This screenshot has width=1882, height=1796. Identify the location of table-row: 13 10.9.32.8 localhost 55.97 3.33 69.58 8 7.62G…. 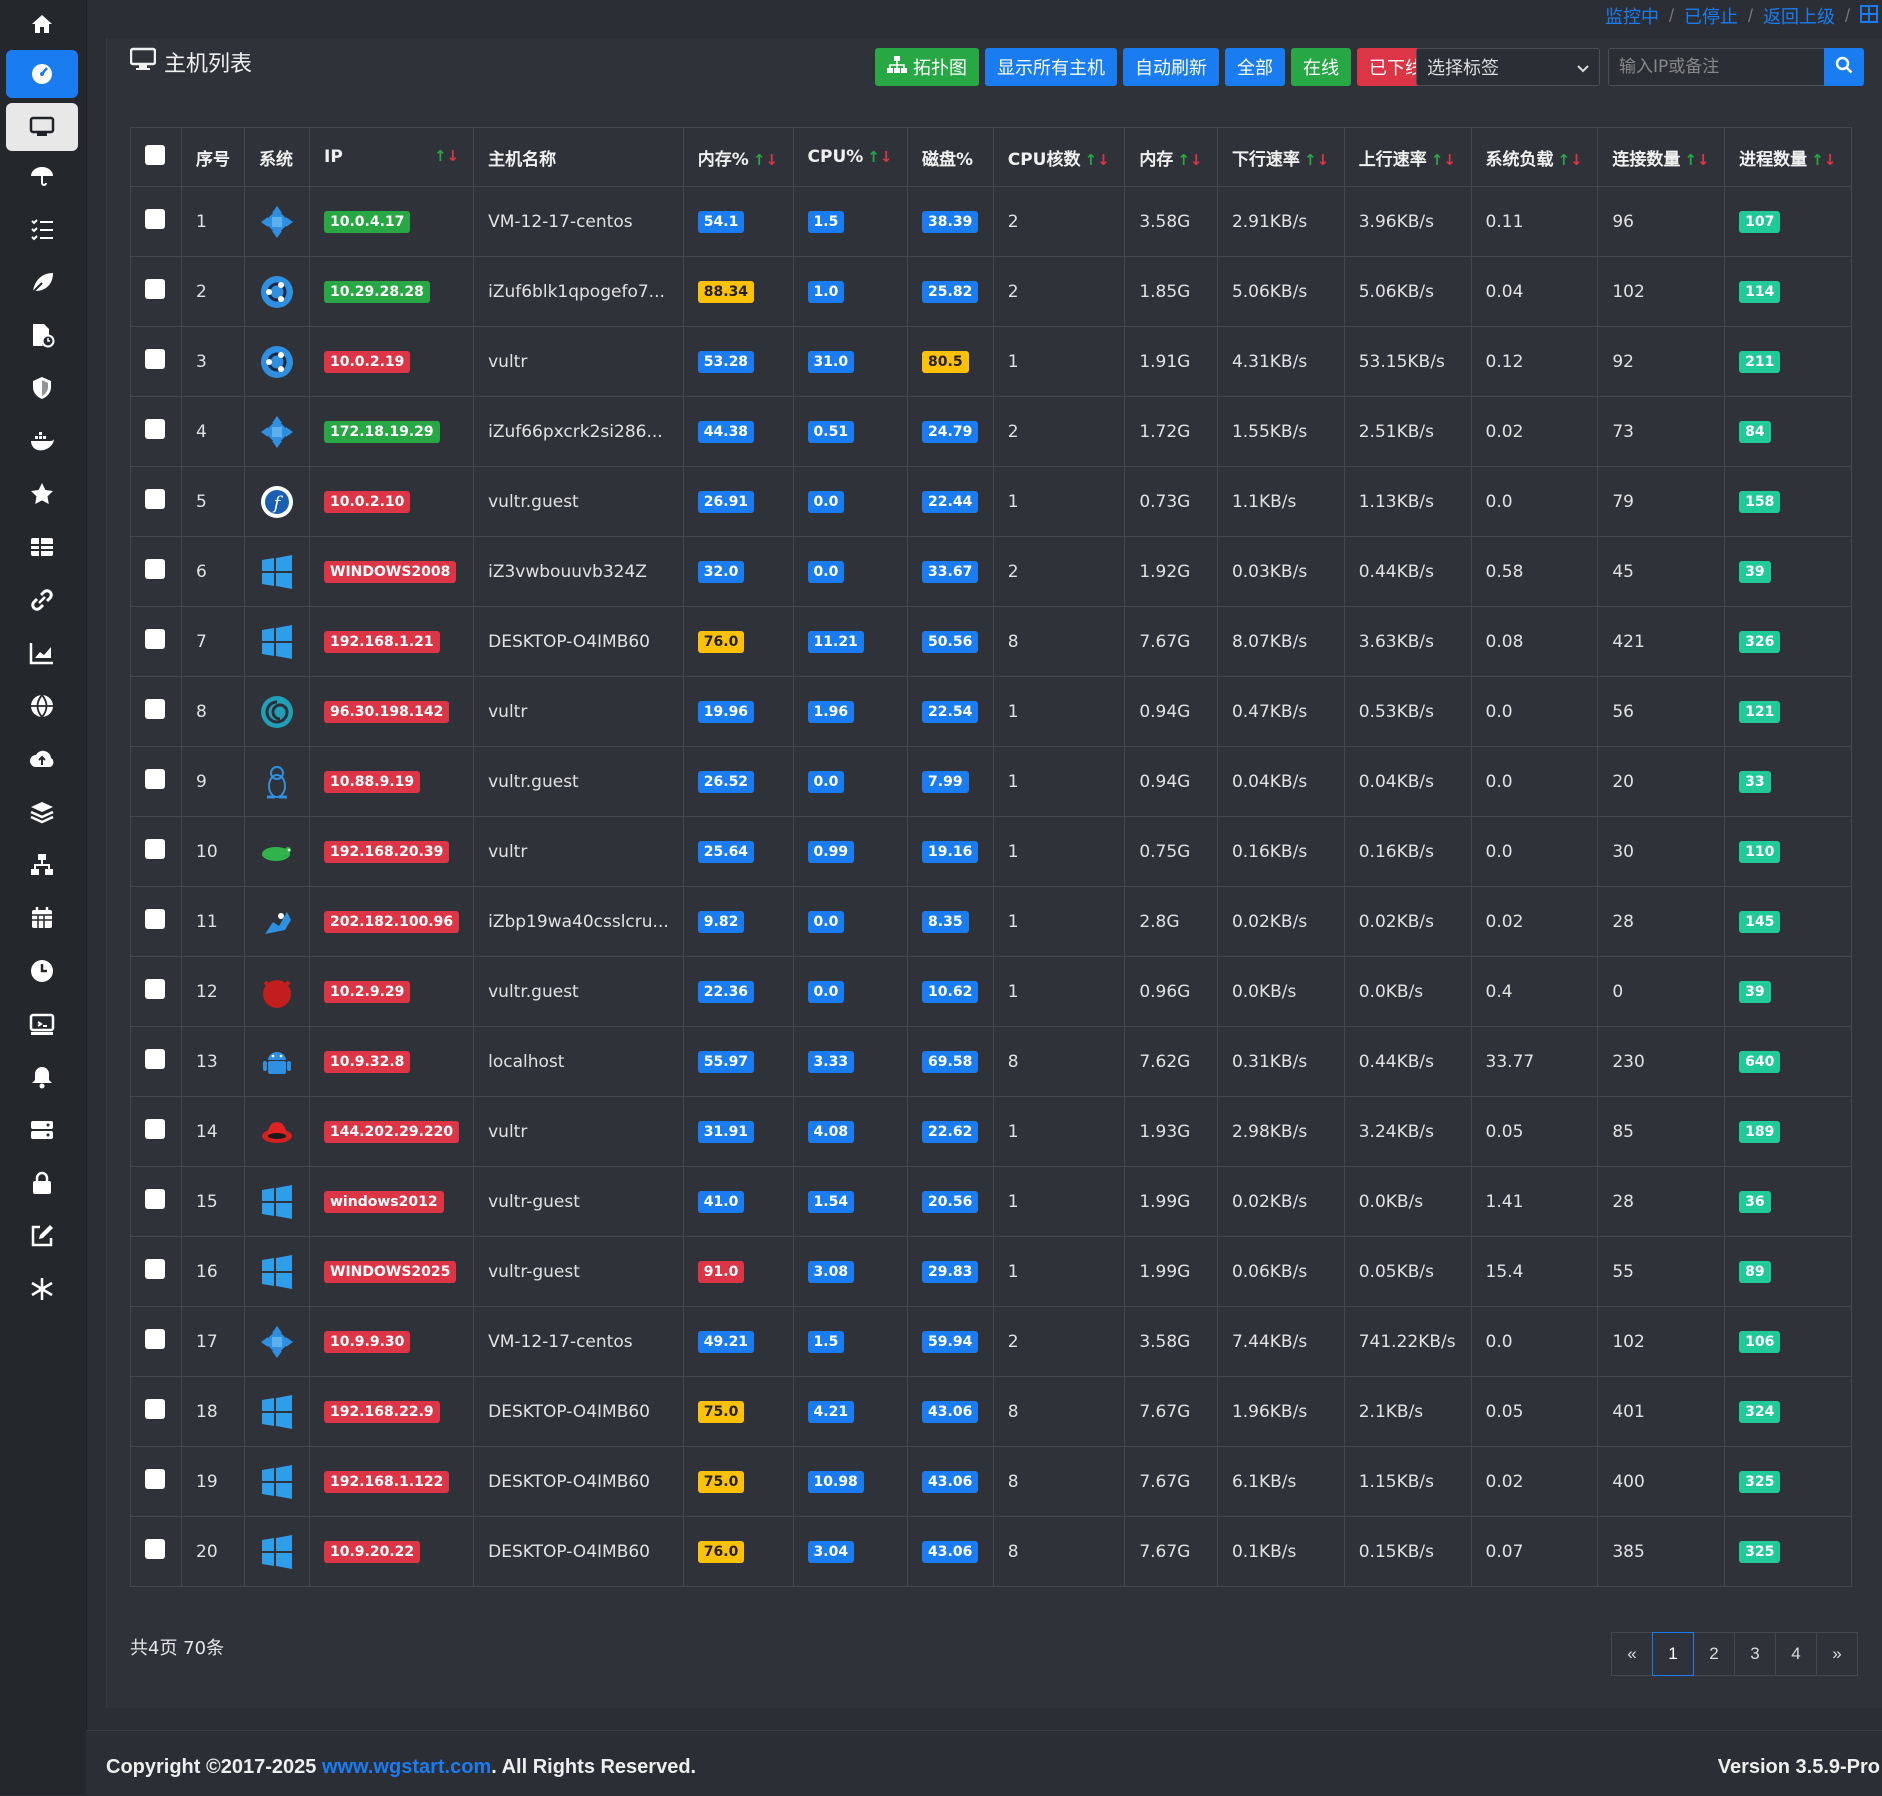
(991, 1061).